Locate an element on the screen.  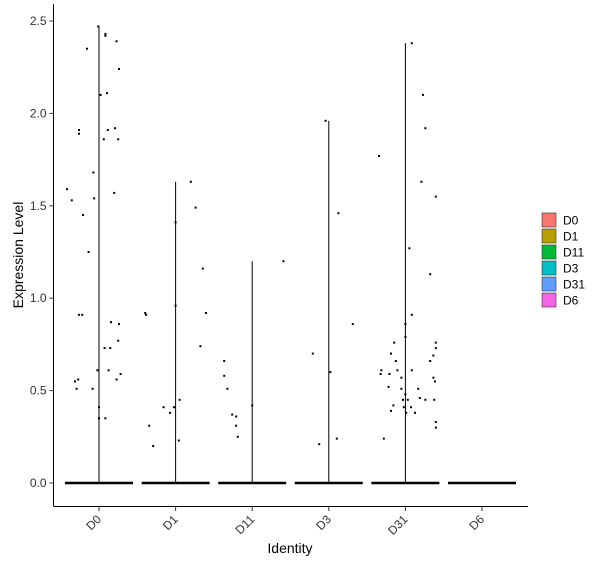
x-tick-label-D1: D1 is located at coordinates (170, 522).